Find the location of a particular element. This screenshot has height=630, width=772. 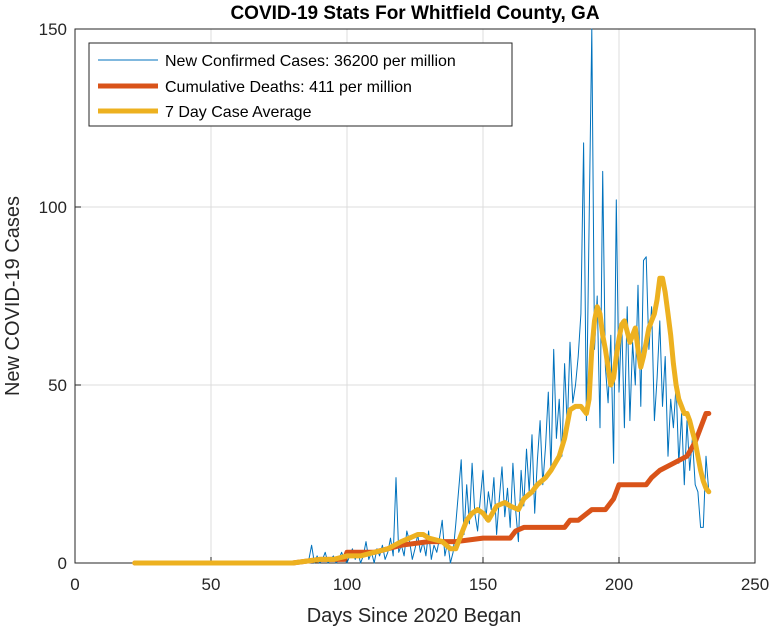

legend-label-7day-avg: 7 Day Case Average is located at coordinates (238, 112).